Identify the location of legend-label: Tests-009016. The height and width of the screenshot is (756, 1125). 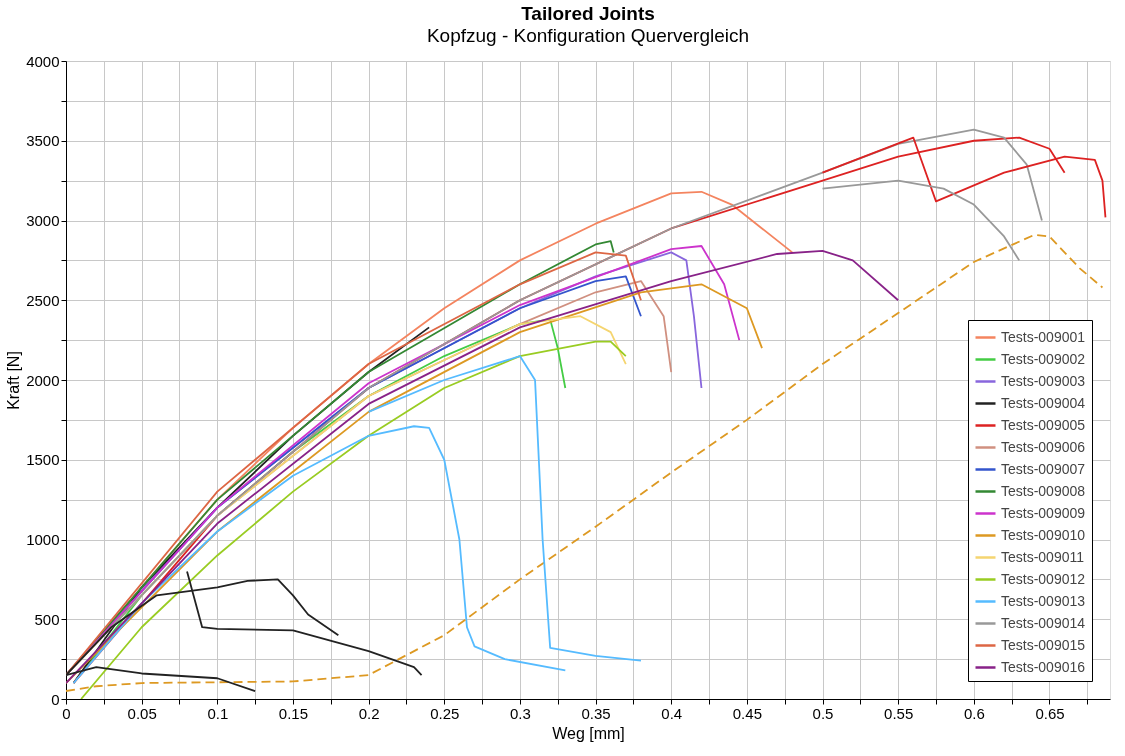
(1043, 666).